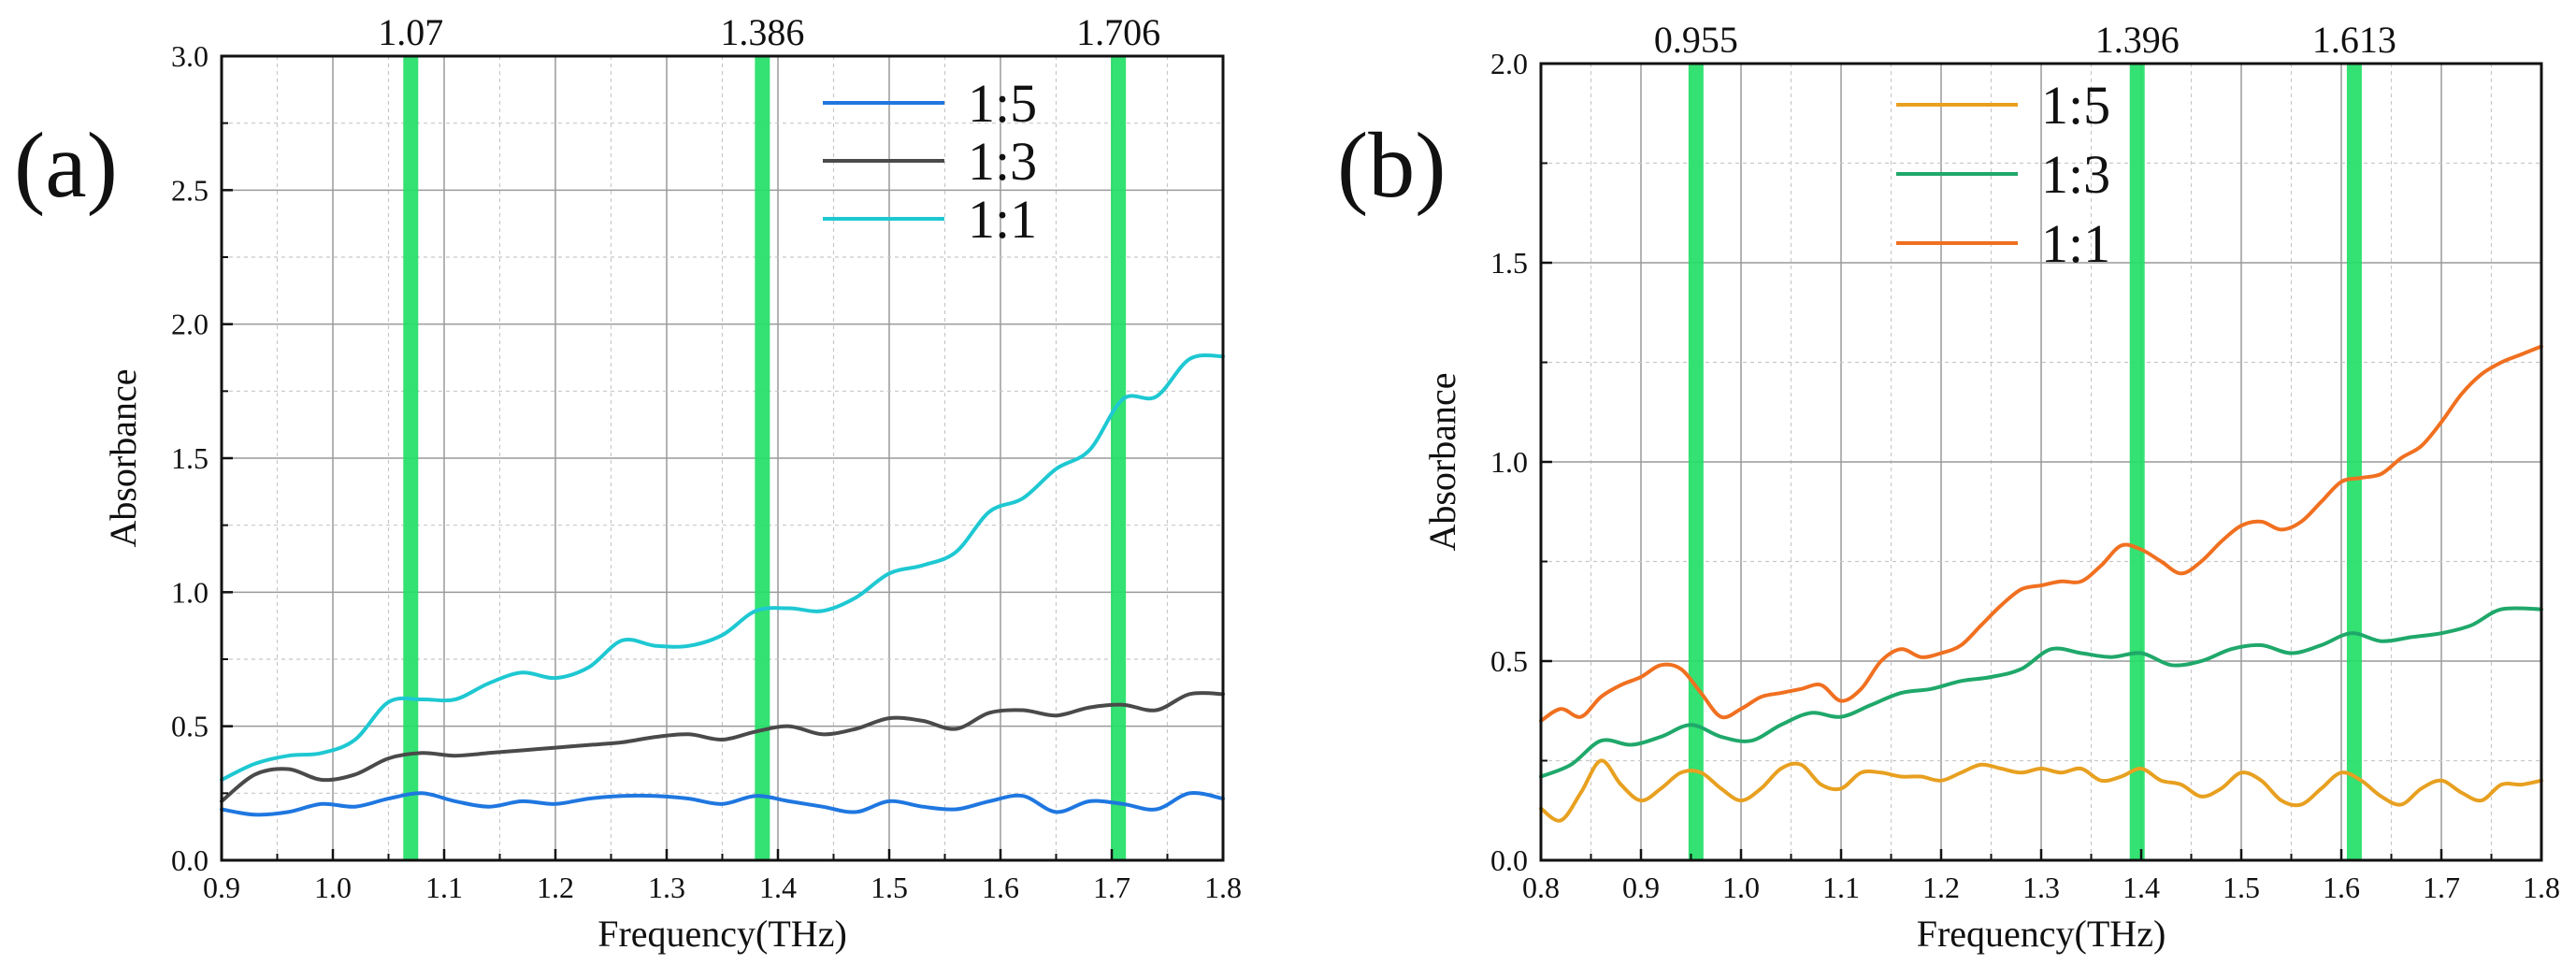  What do you see at coordinates (2137, 40) in the screenshot?
I see `marker-label: 1.396` at bounding box center [2137, 40].